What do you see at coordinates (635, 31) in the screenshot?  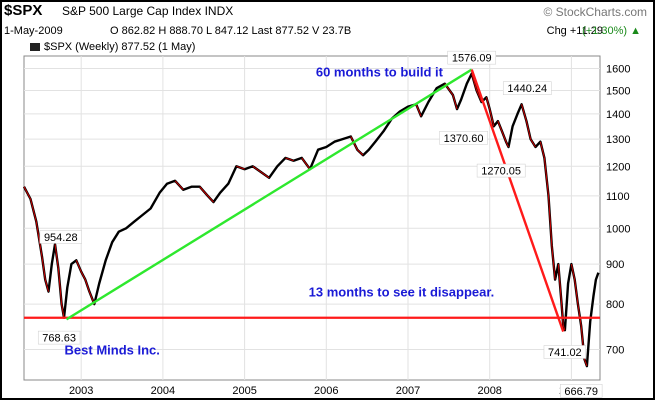 I see `up-arrow-icon: ▲` at bounding box center [635, 31].